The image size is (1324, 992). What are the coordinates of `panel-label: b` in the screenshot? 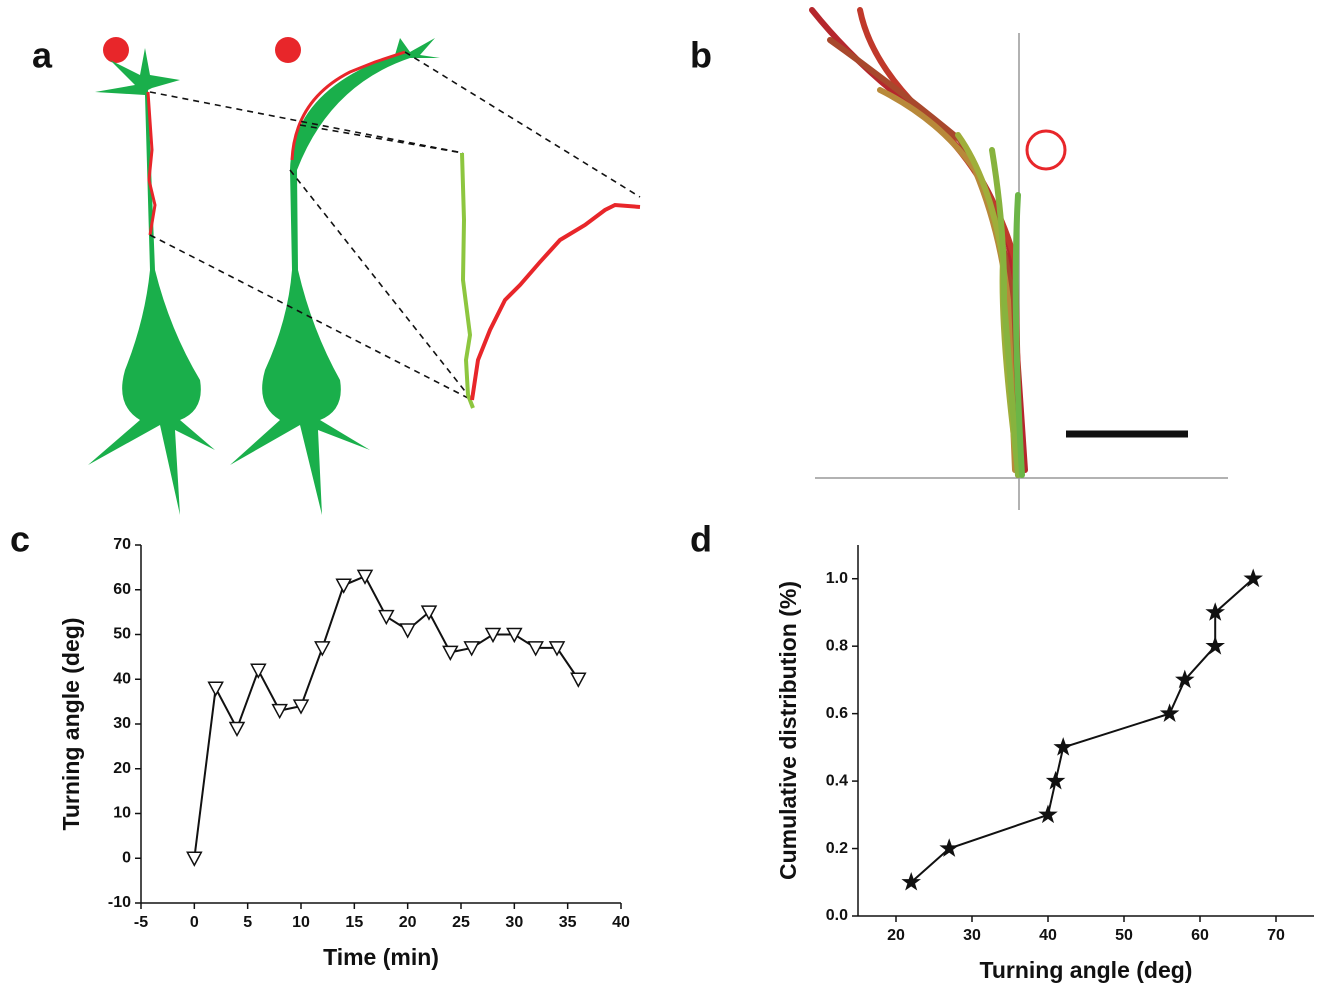 It's located at (701, 55).